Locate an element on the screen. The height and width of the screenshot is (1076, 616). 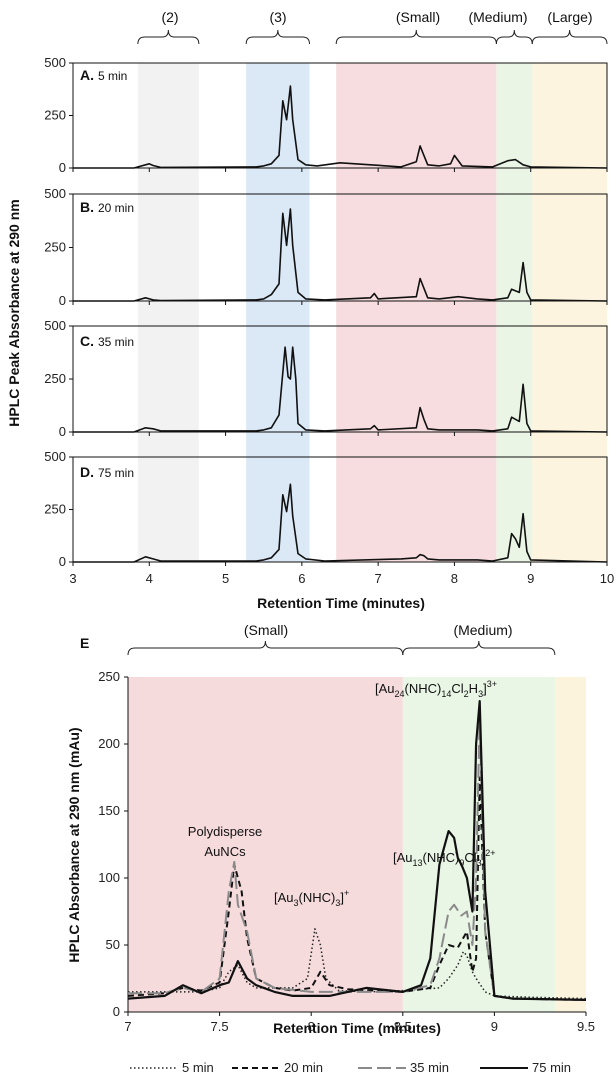
legend: 5 min 20 min 35 min 75 min is located at coordinates (350, 1067).